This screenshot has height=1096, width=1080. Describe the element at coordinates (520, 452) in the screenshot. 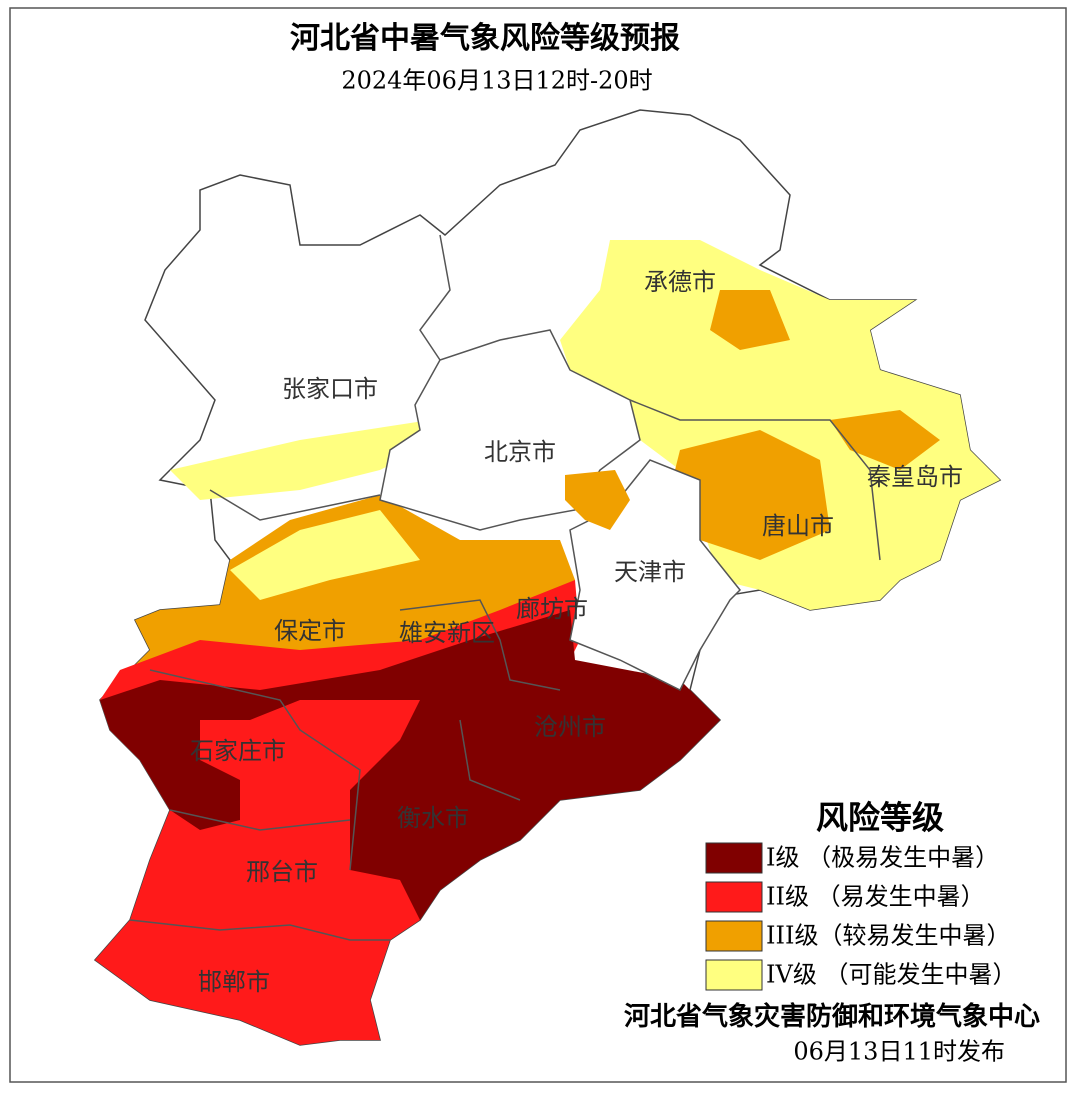

I see `city-label: 北京市` at that location.